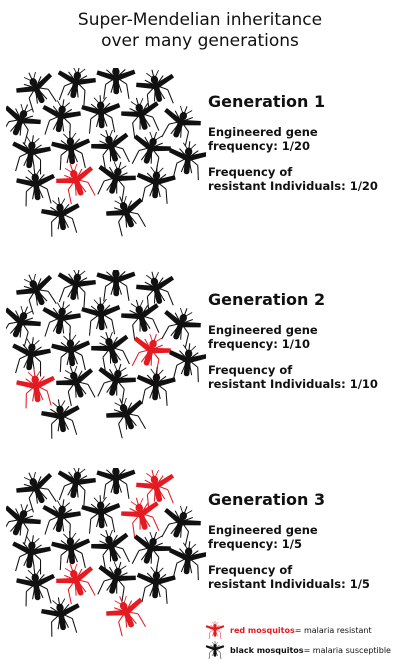 The height and width of the screenshot is (664, 400). What do you see at coordinates (267, 101) in the screenshot?
I see `generation-heading: Generation 1` at bounding box center [267, 101].